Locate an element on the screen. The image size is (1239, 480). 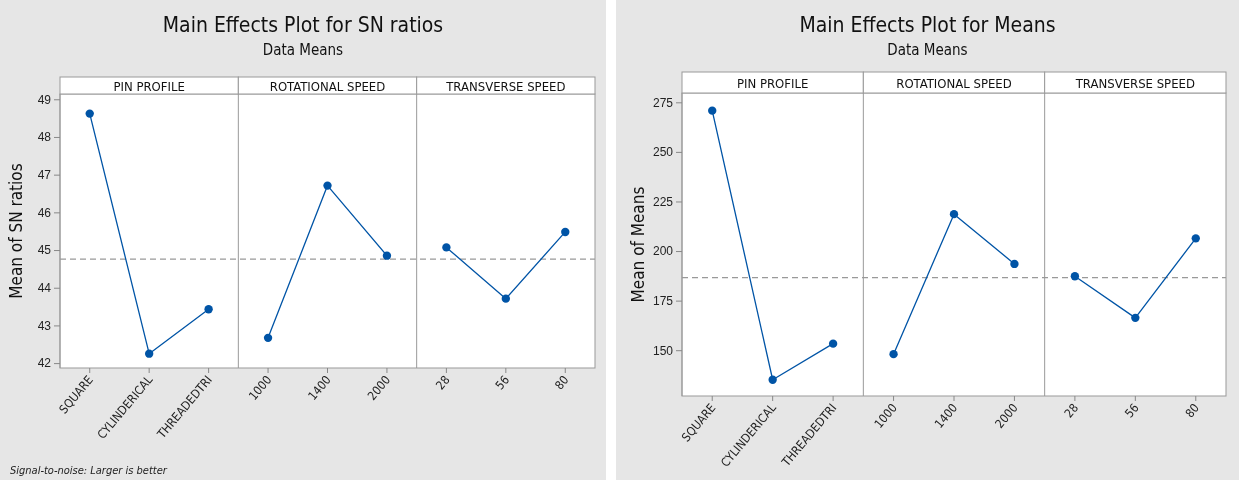
y-tick-label: 150 is located at coordinates (663, 350).